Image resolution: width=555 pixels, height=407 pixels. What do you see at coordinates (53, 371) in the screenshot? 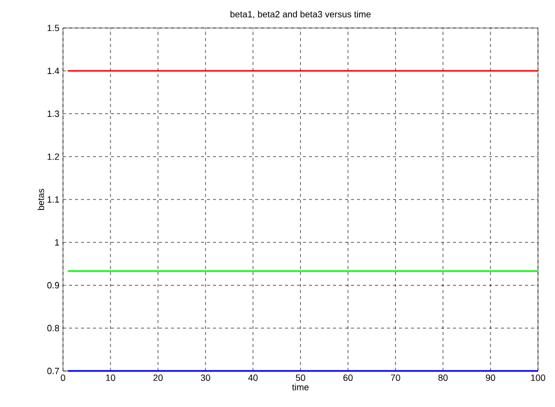
I see `y-tick-label: 0.7` at bounding box center [53, 371].